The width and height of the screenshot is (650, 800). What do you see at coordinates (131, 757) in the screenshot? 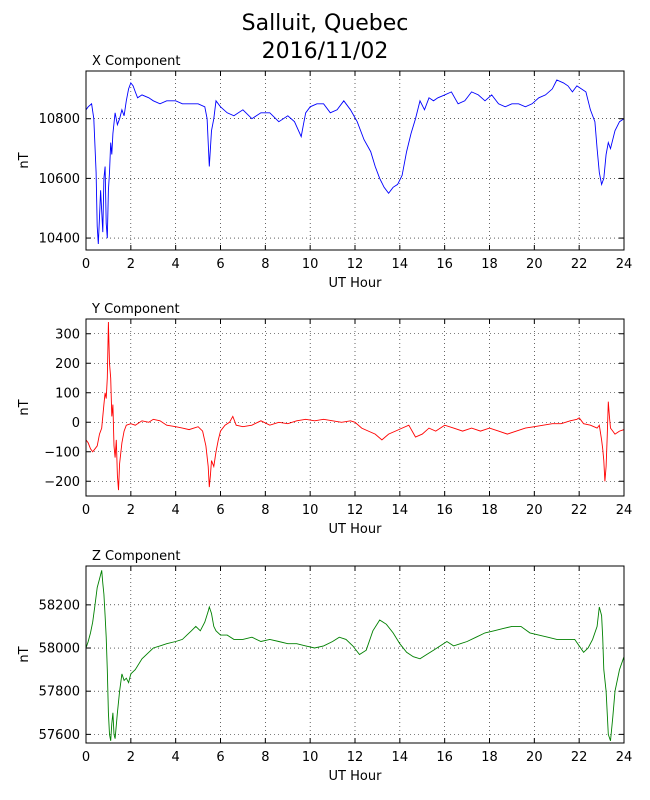
I see `z-component-xtick-label: 2` at bounding box center [131, 757].